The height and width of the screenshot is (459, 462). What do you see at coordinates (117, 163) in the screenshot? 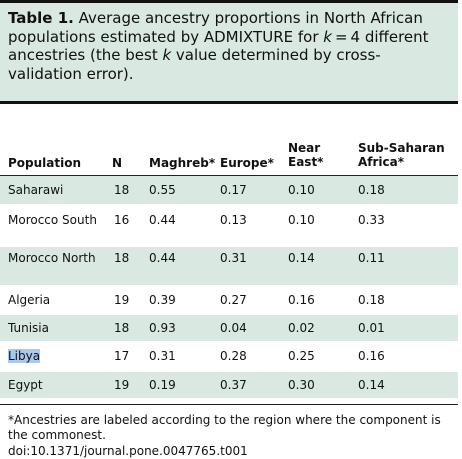
I see `header-n: N` at bounding box center [117, 163].